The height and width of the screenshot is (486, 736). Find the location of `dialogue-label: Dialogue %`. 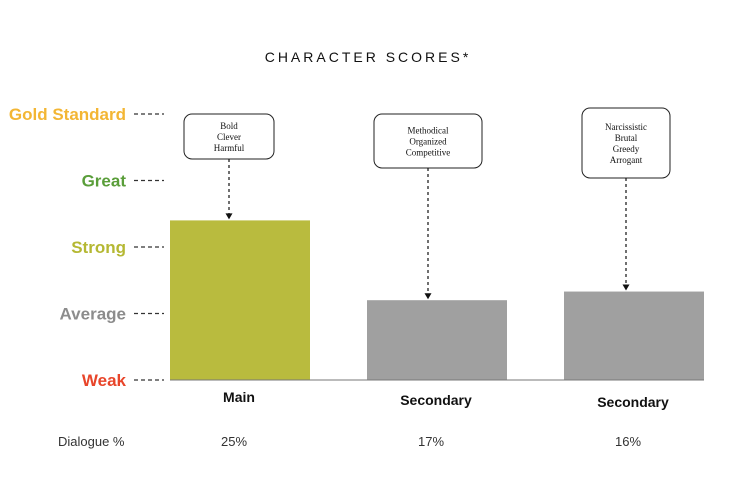

dialogue-label: Dialogue % is located at coordinates (91, 441).